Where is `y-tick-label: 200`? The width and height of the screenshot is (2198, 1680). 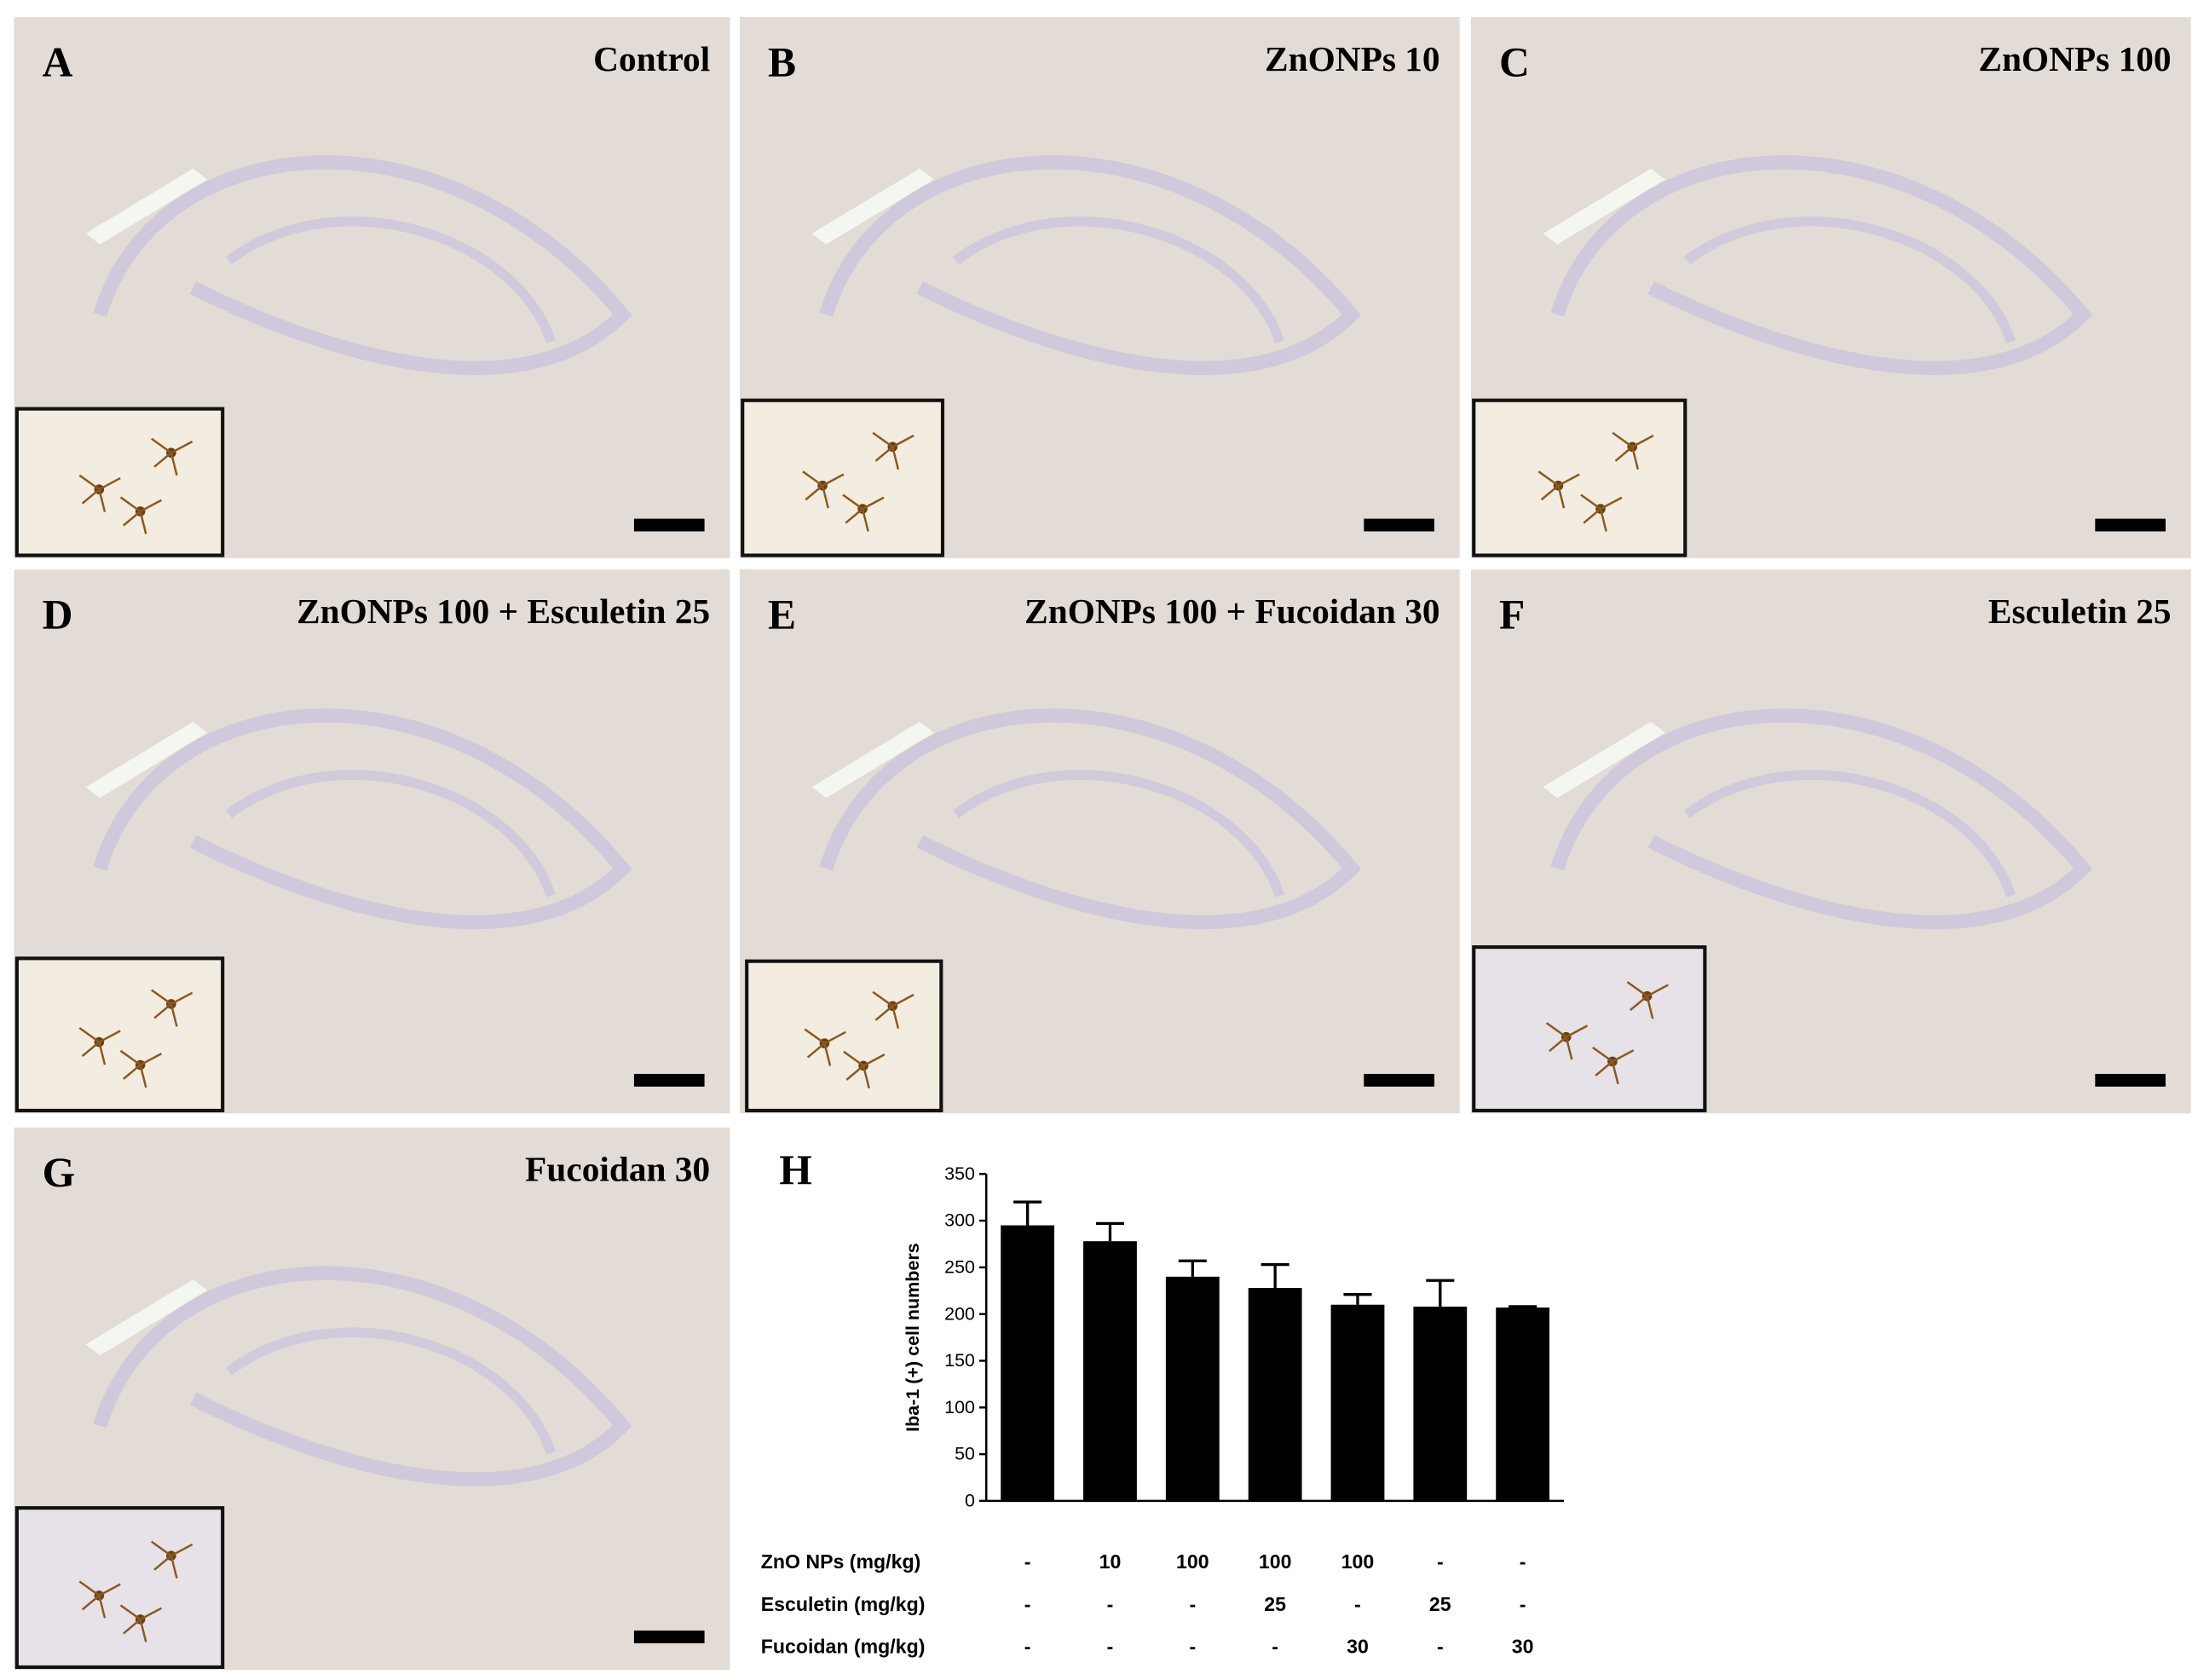
y-tick-label: 200 is located at coordinates (959, 1313).